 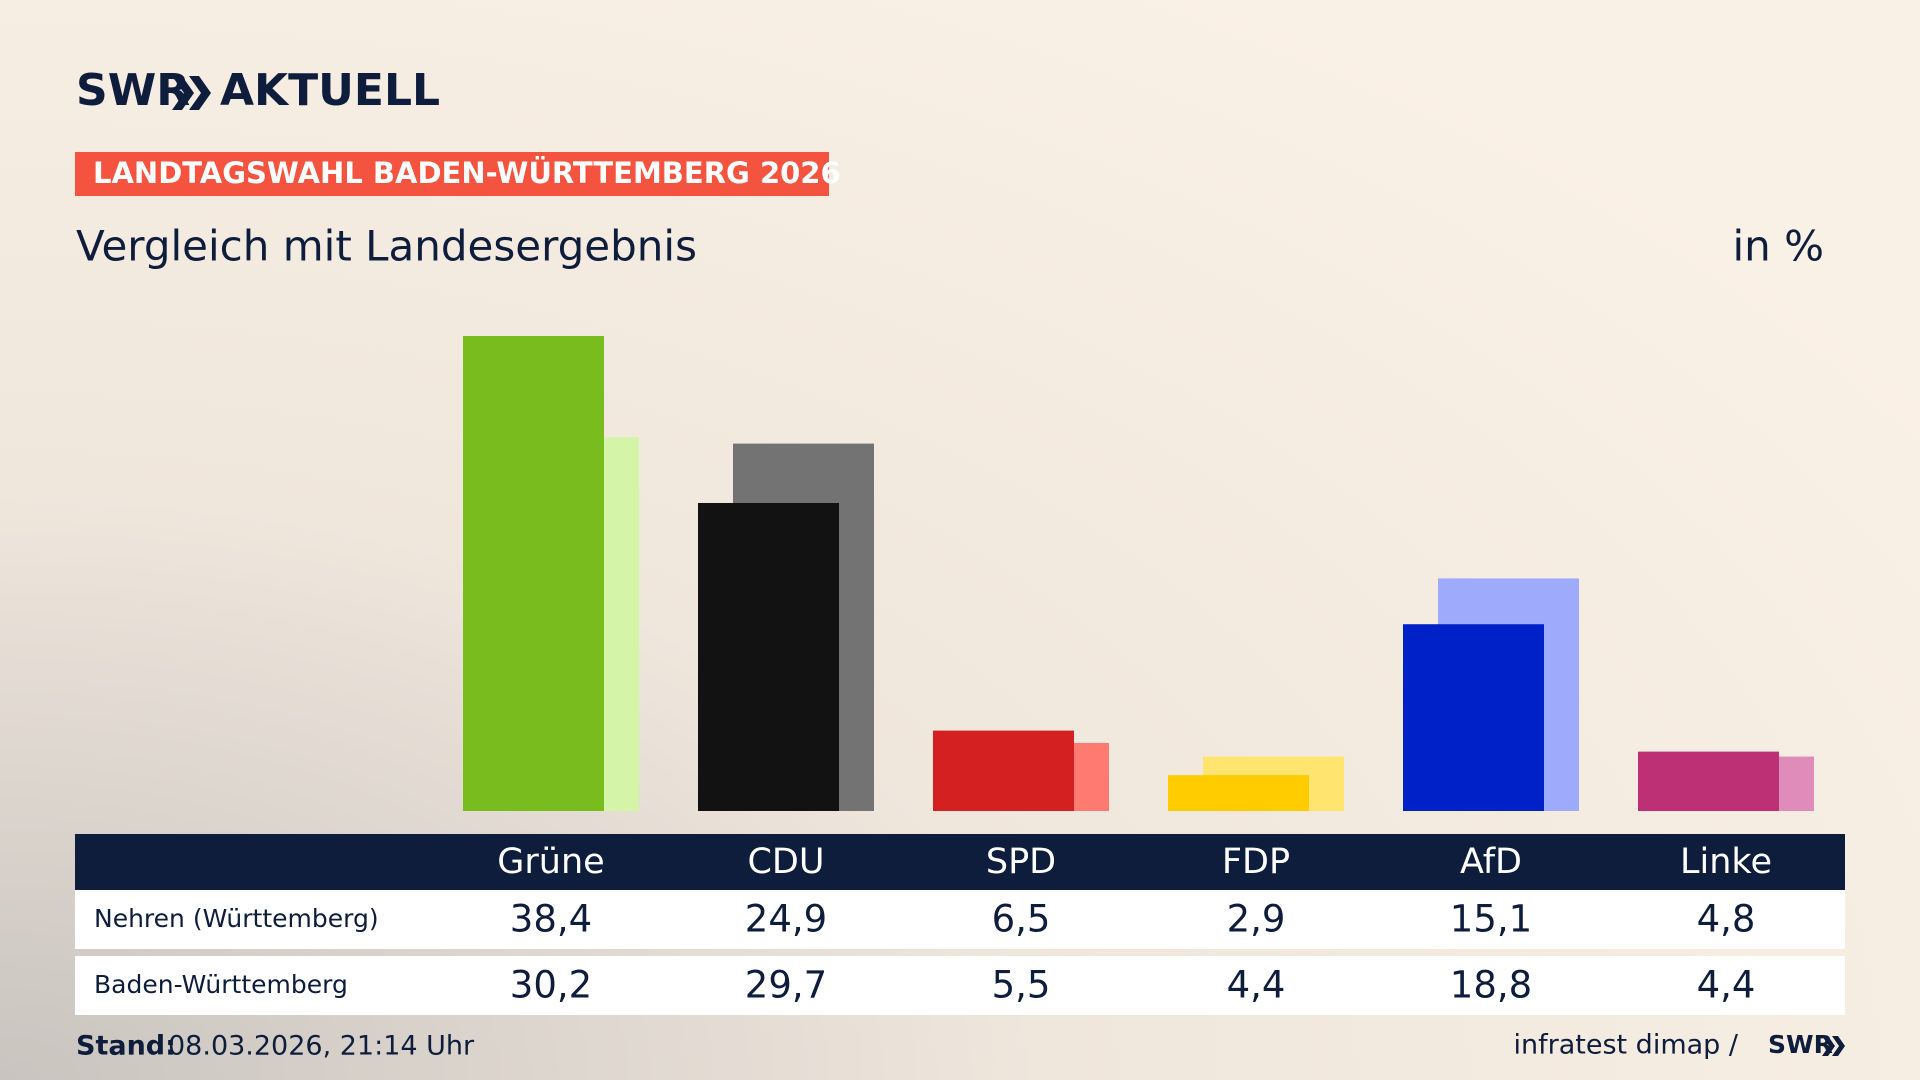 I want to click on value-label: 30,2, so click(x=551, y=985).